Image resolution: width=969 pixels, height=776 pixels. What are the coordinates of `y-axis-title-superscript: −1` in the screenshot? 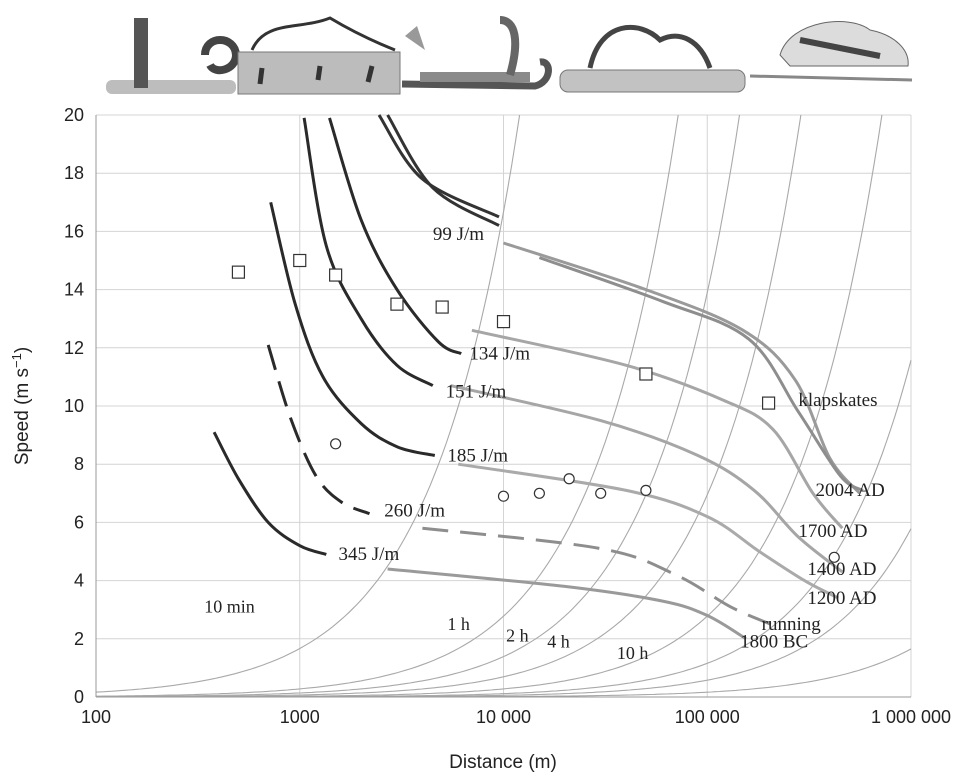 It's located at (16, 360).